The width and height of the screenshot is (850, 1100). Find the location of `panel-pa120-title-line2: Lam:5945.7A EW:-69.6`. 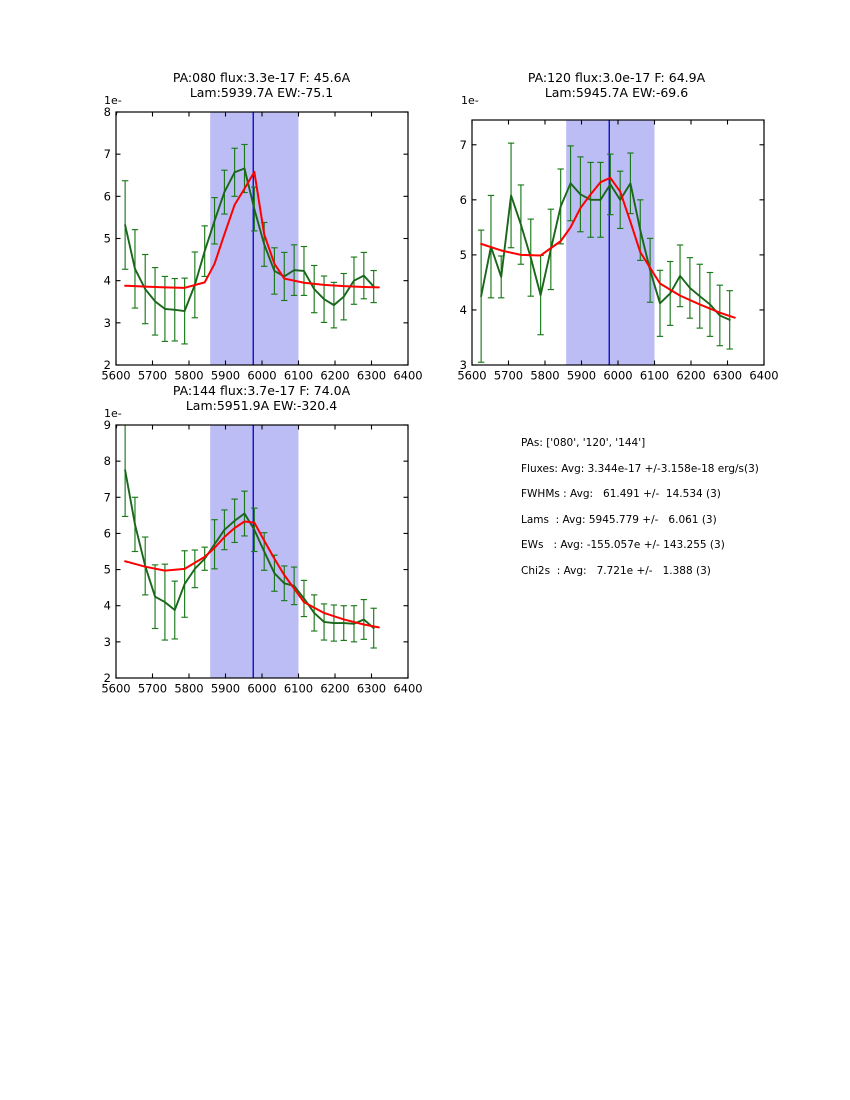

panel-pa120-title-line2: Lam:5945.7A EW:-69.6 is located at coordinates (616, 92).